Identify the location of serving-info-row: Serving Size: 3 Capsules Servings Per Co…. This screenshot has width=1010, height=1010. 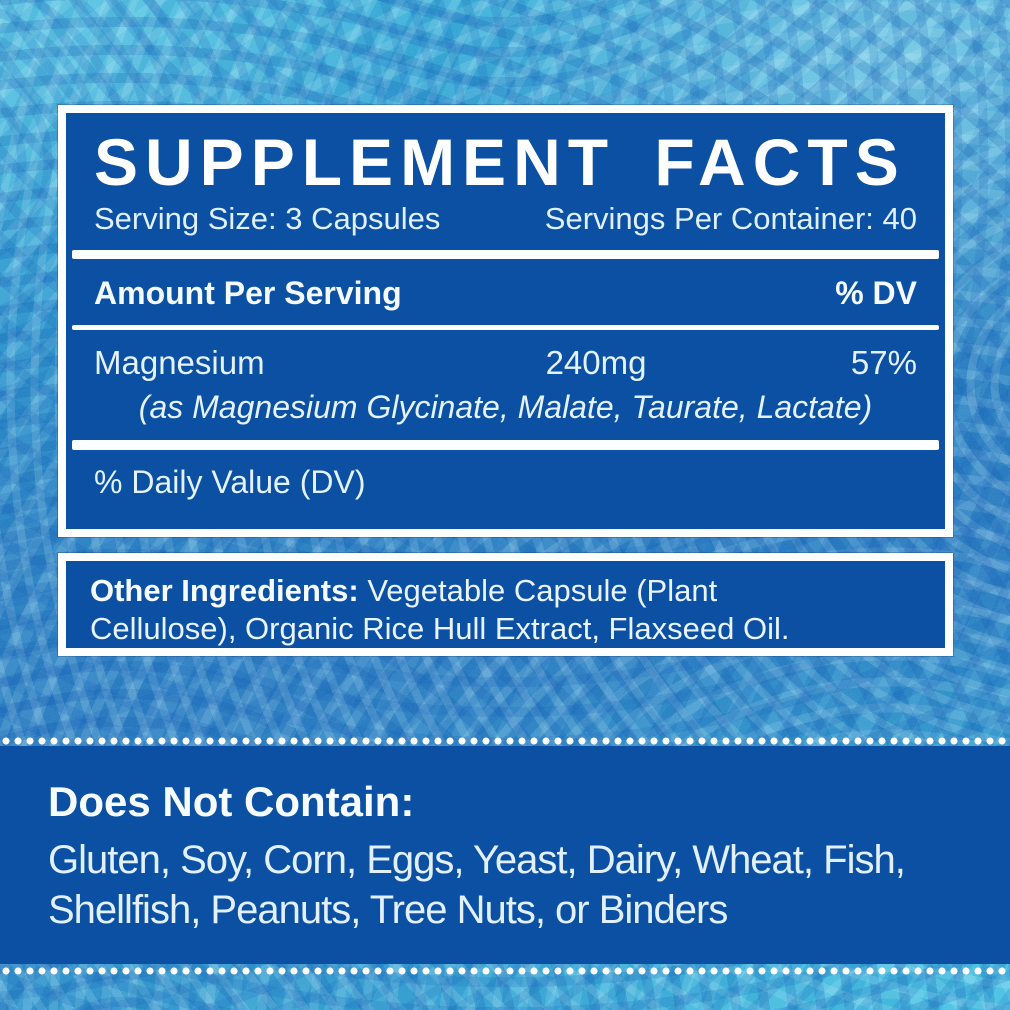
(505, 219).